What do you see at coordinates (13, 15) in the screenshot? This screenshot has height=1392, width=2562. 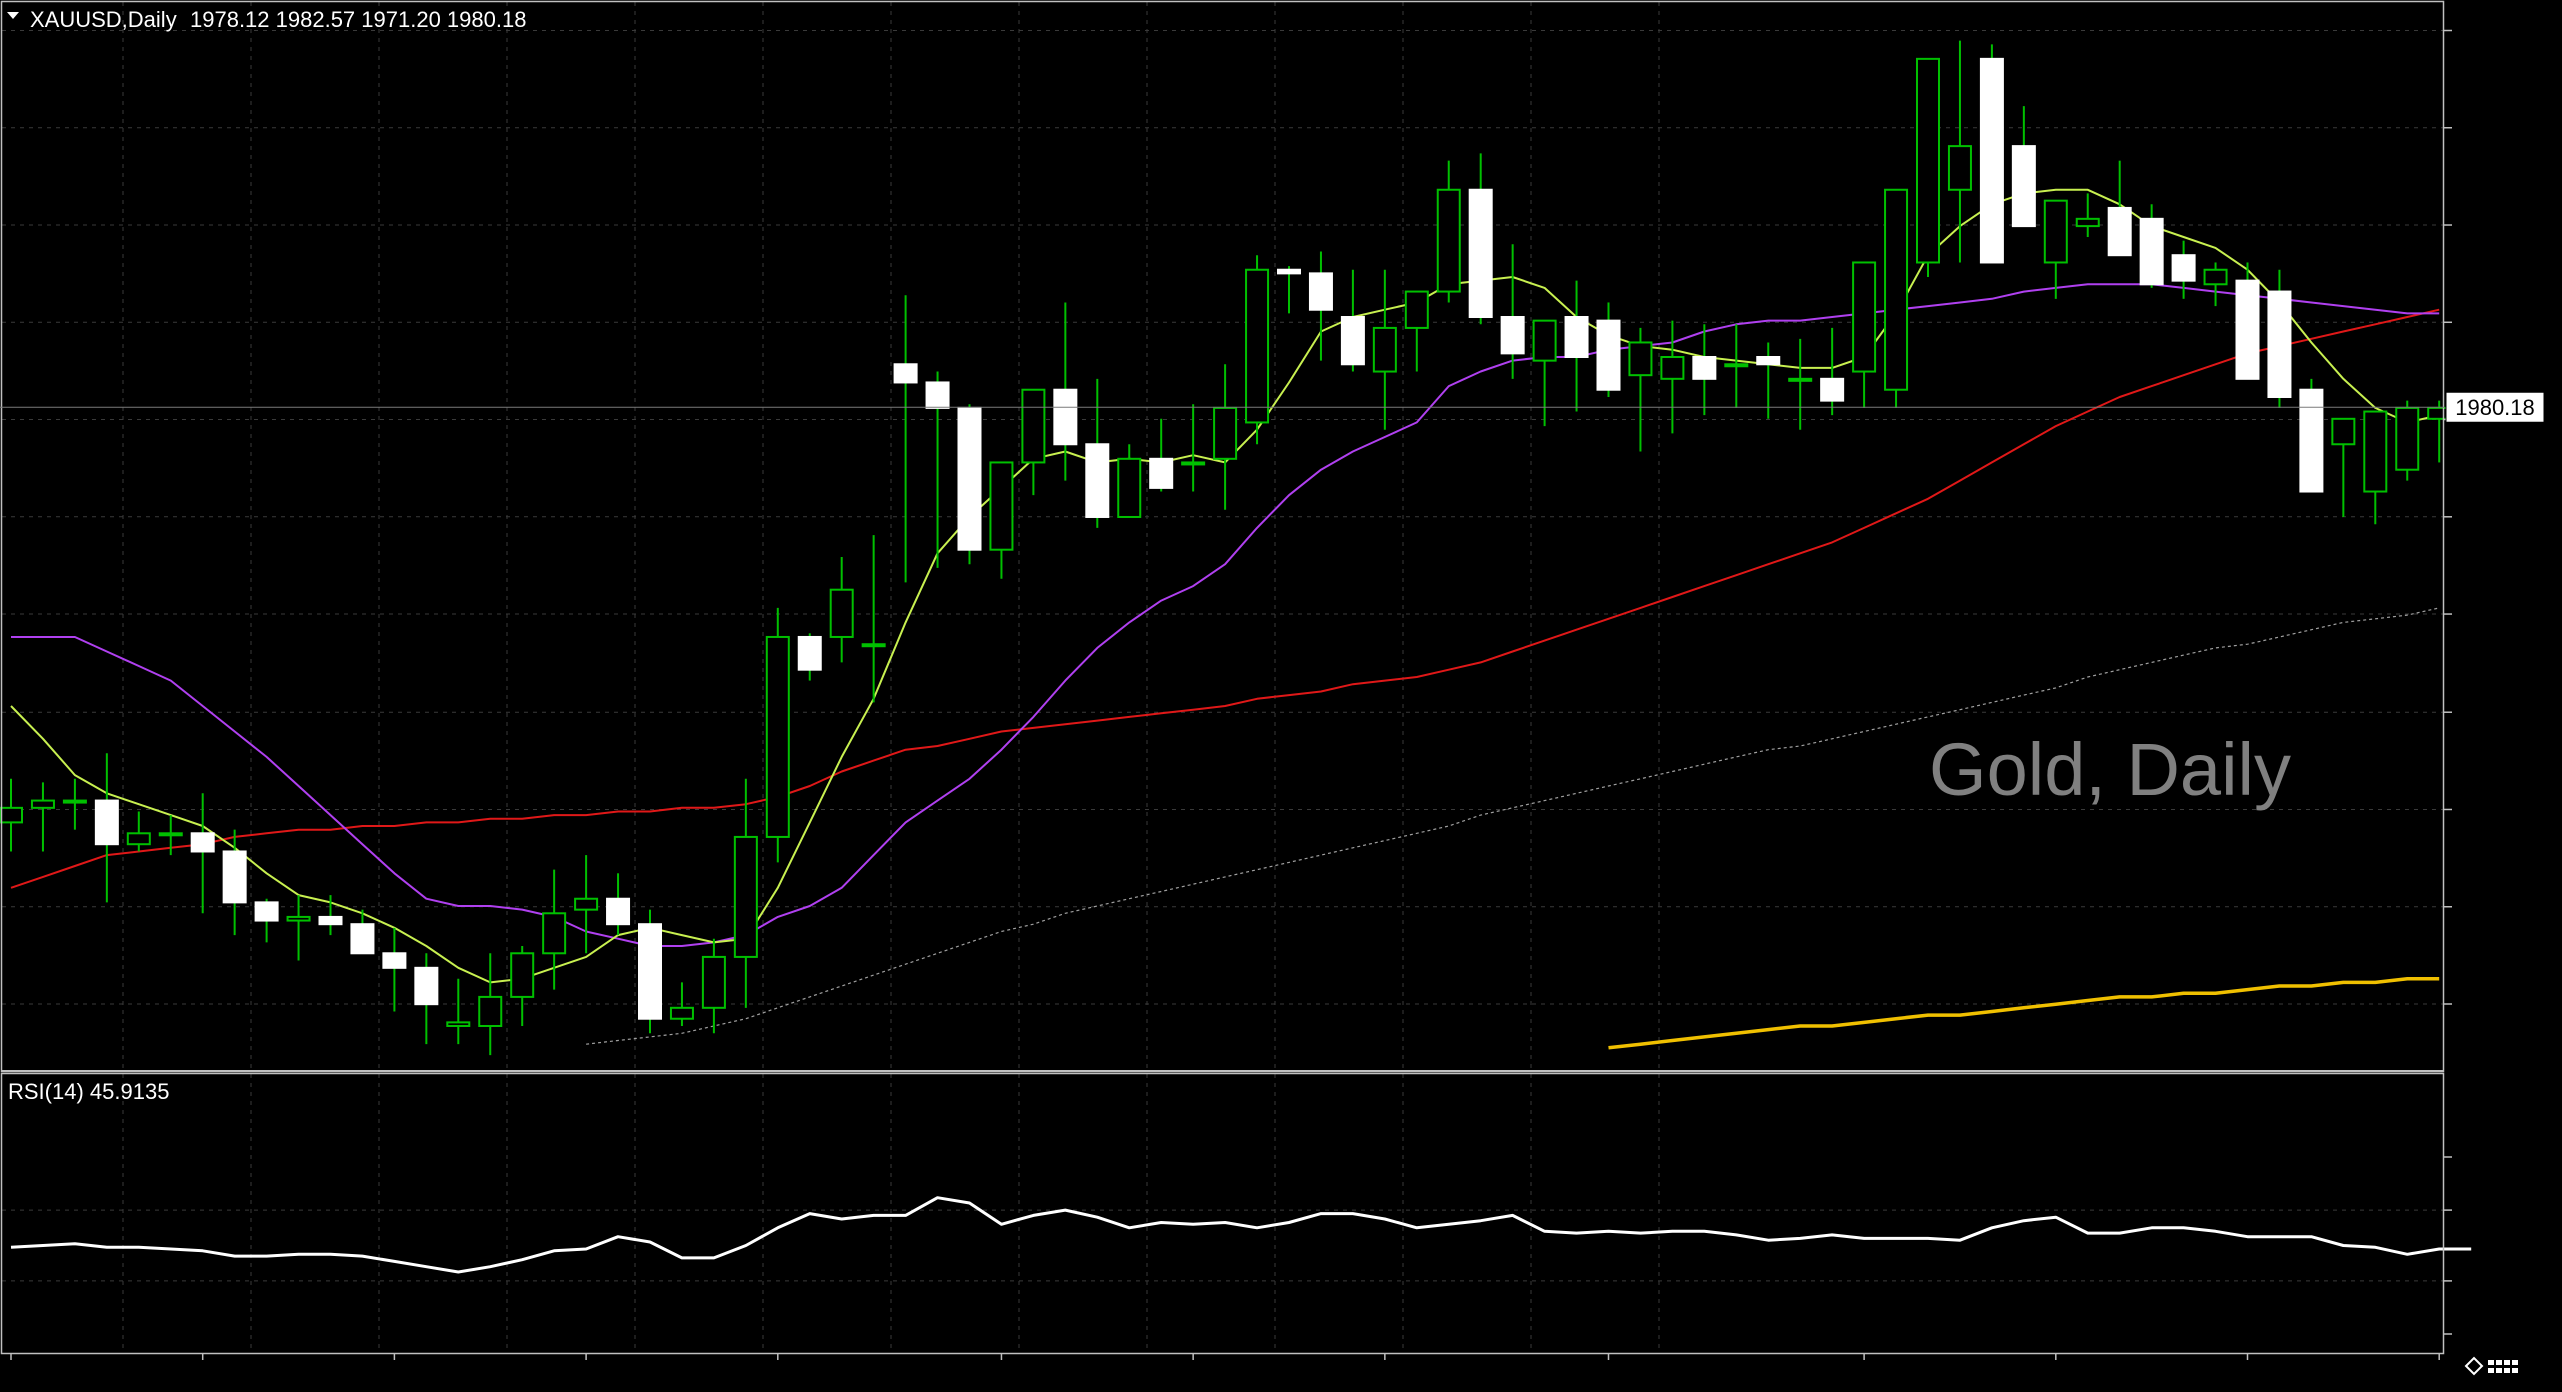 I see `caret-down-icon` at bounding box center [13, 15].